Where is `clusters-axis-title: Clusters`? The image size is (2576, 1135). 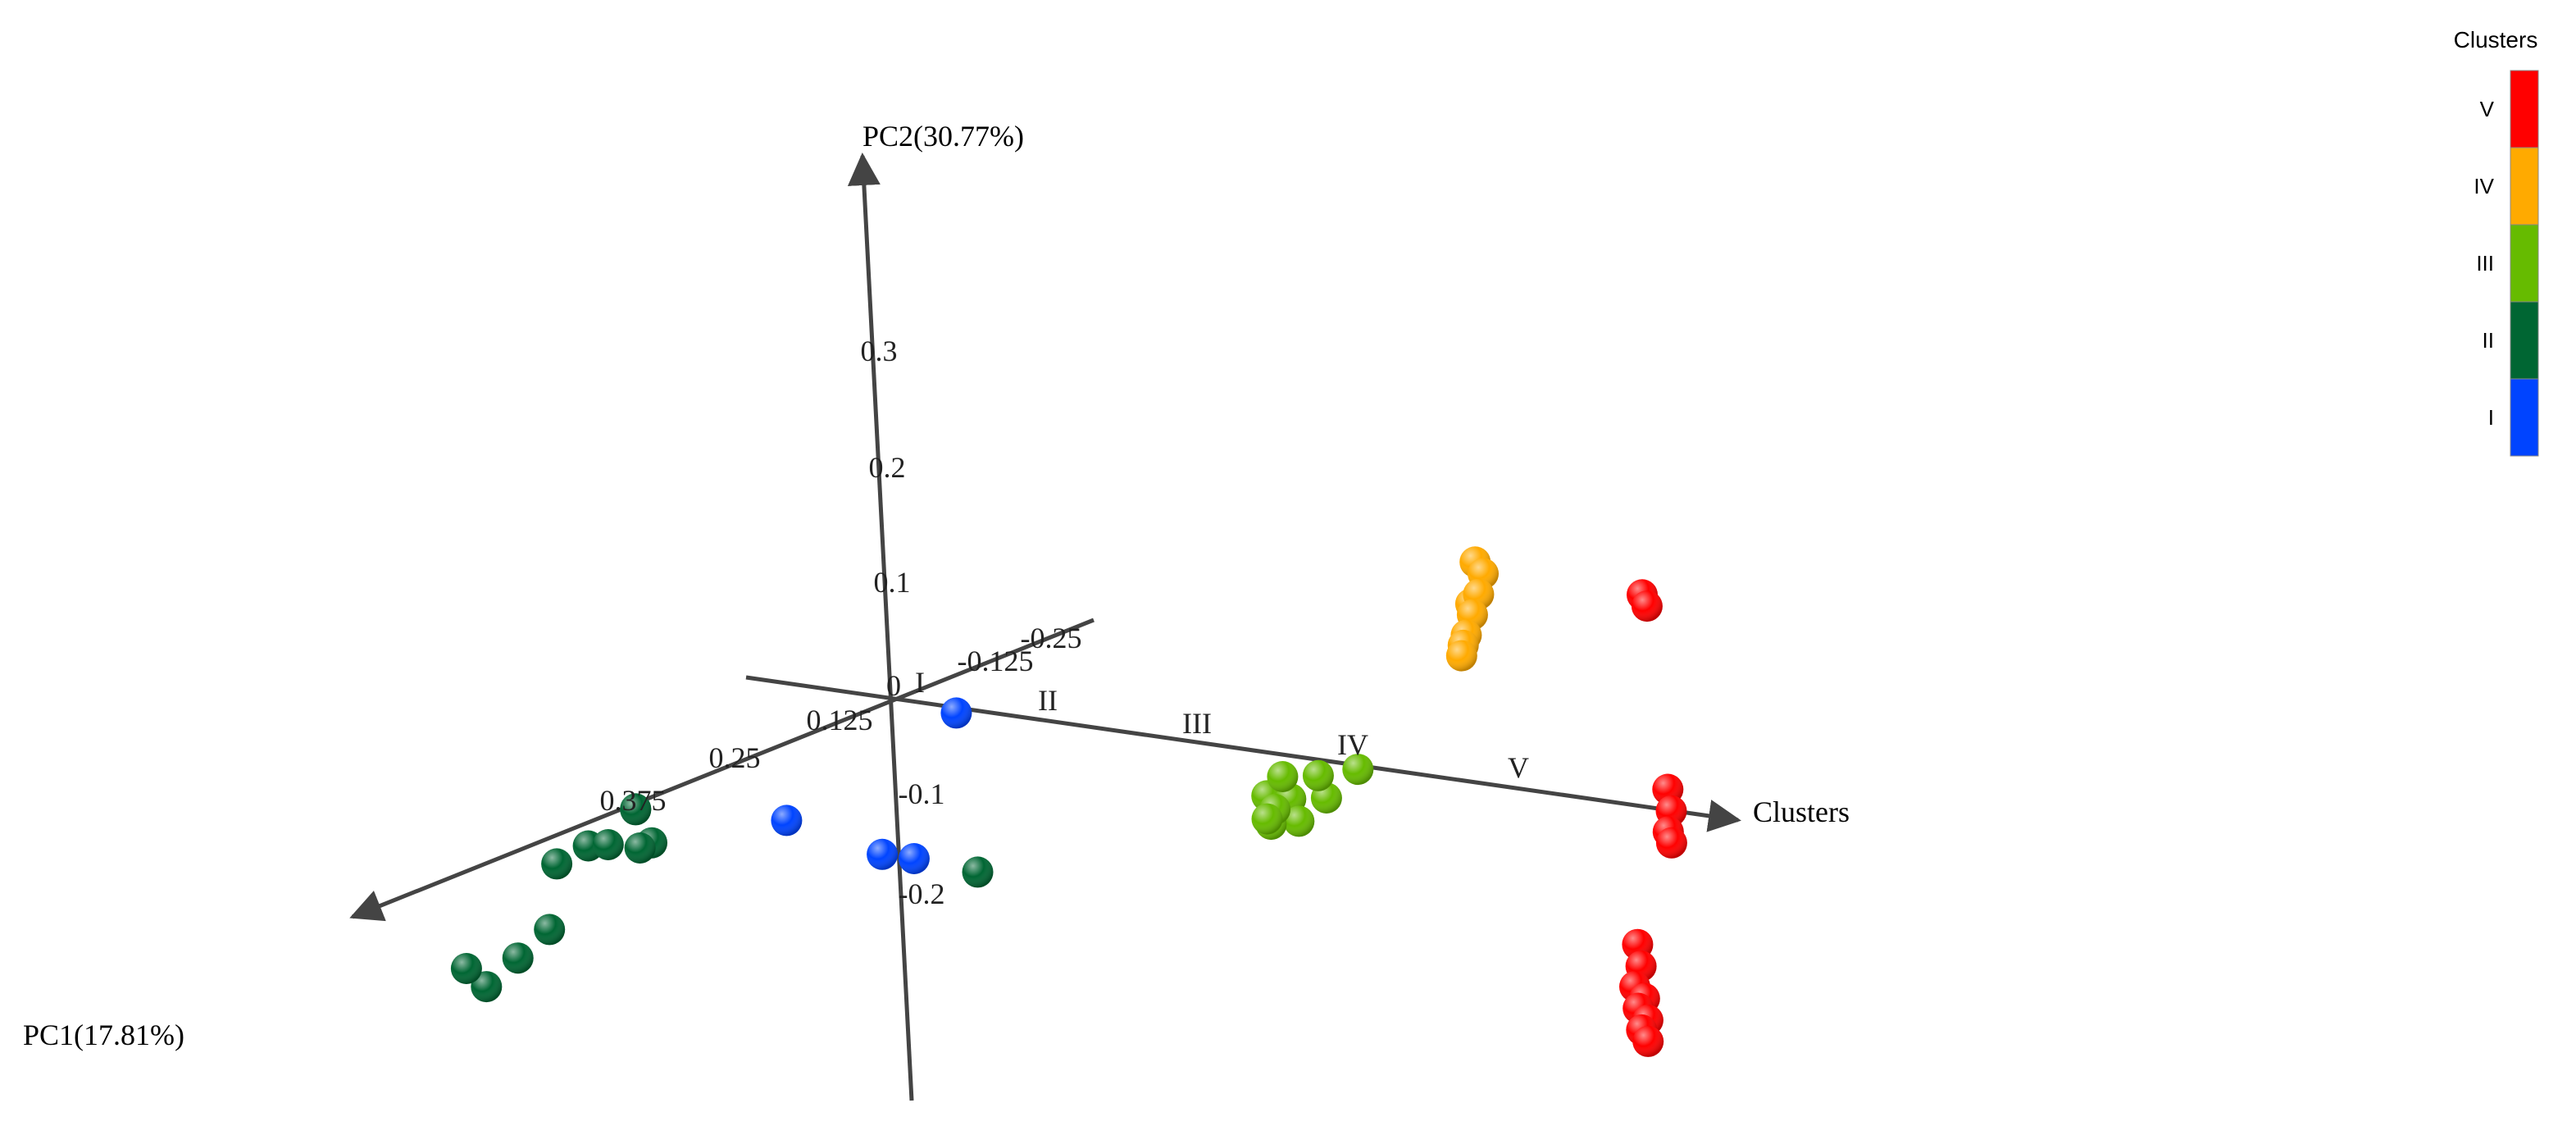 clusters-axis-title: Clusters is located at coordinates (1802, 812).